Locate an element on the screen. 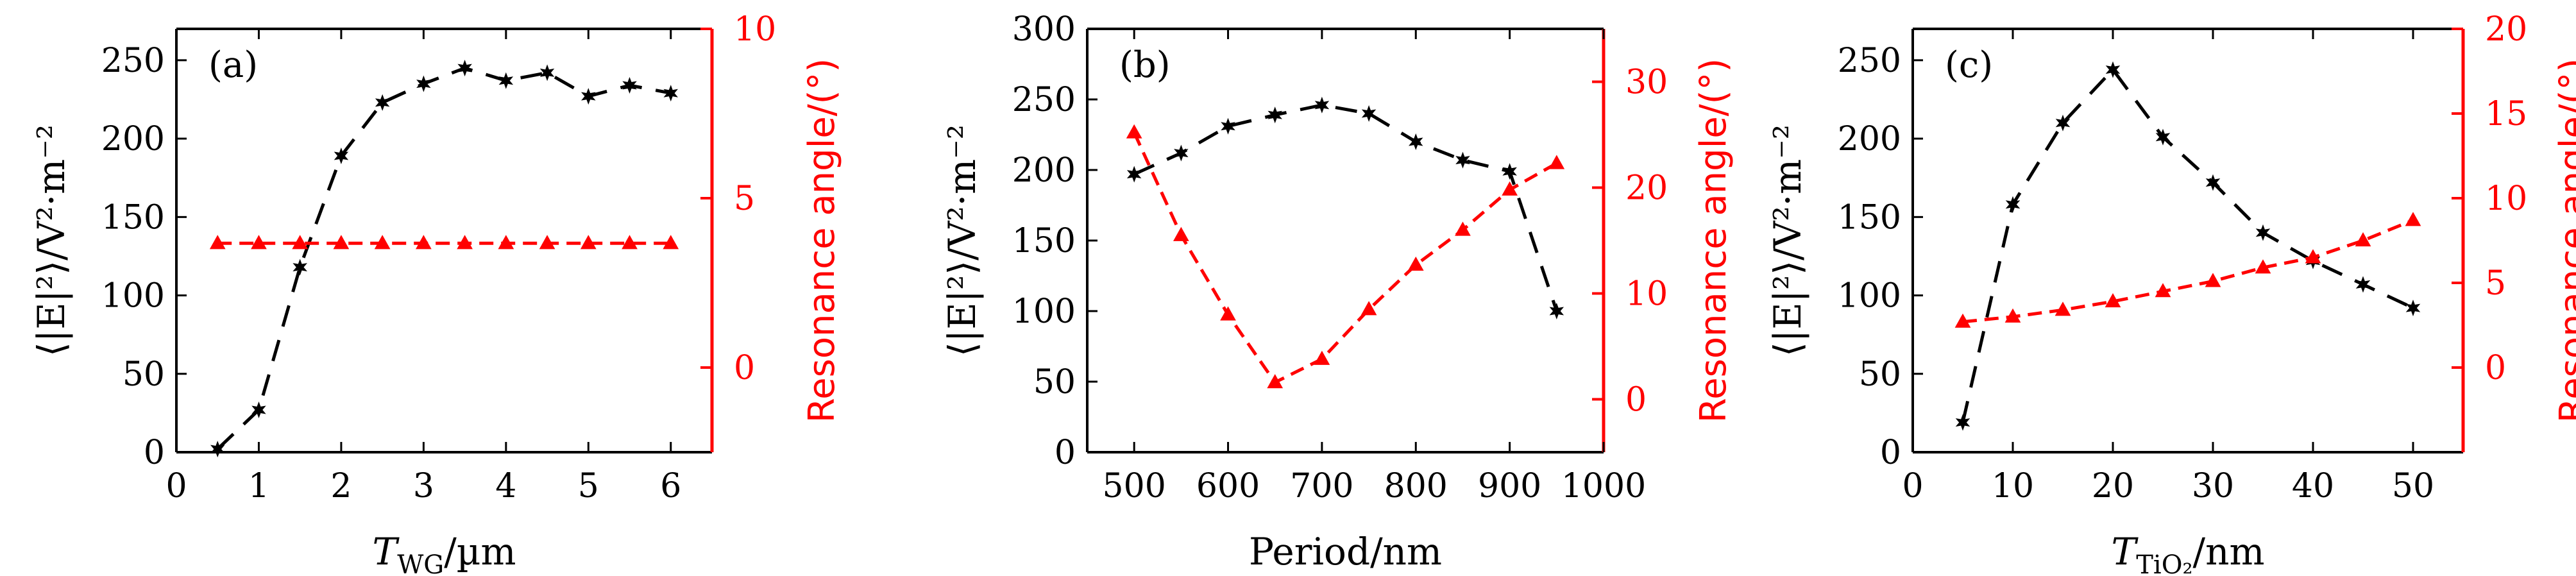 Image resolution: width=2576 pixels, height=576 pixels. x-tick-label: 20 is located at coordinates (2113, 486).